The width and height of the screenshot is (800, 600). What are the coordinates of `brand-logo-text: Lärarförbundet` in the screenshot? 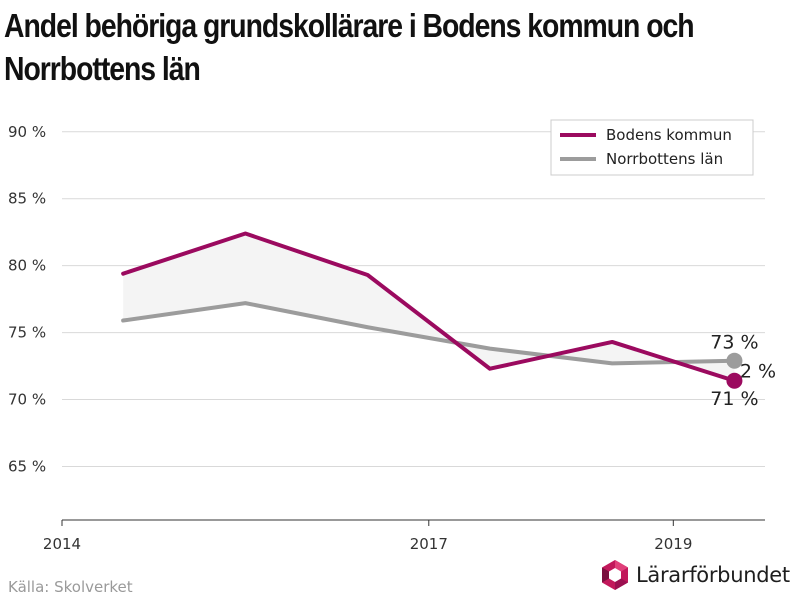 It's located at (713, 575).